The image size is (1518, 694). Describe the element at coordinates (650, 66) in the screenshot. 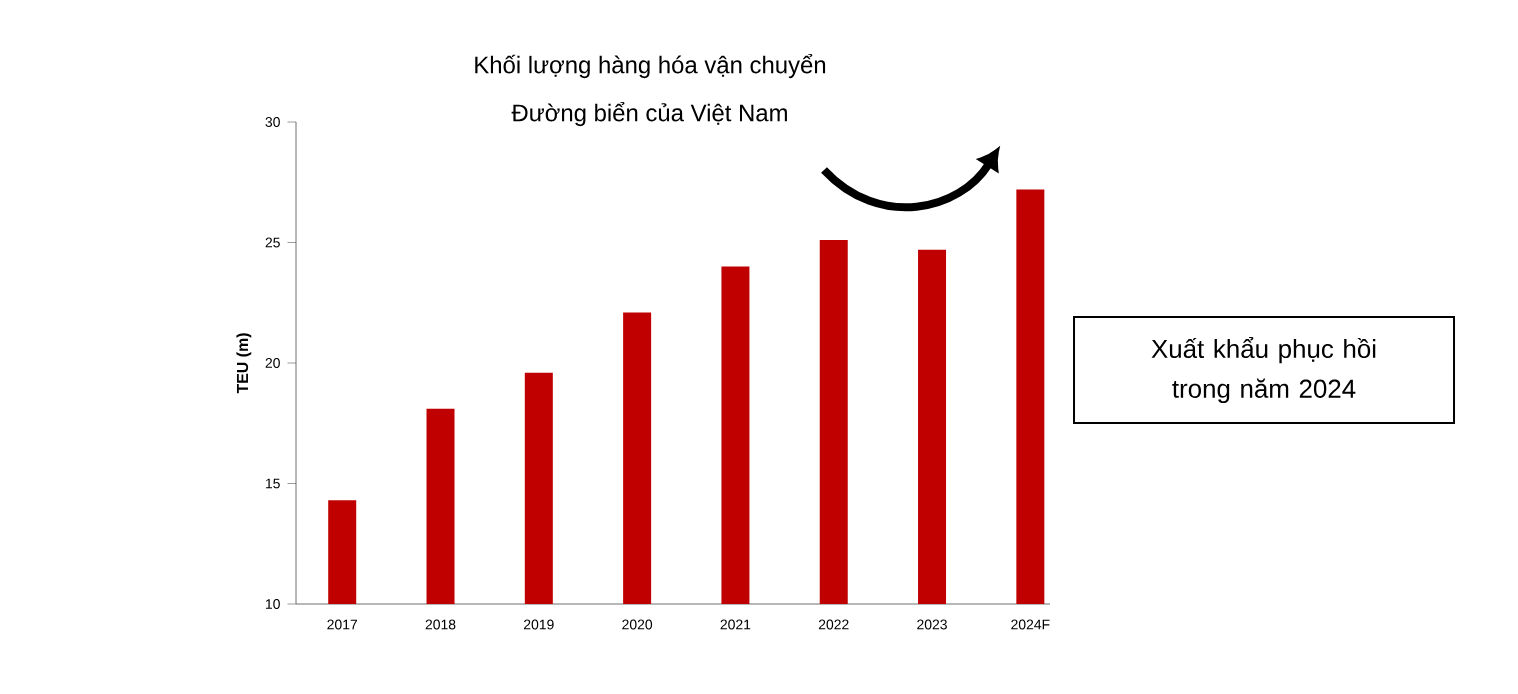

I see `chart-title: Khối lượng hàng hóa vận chuyển` at that location.